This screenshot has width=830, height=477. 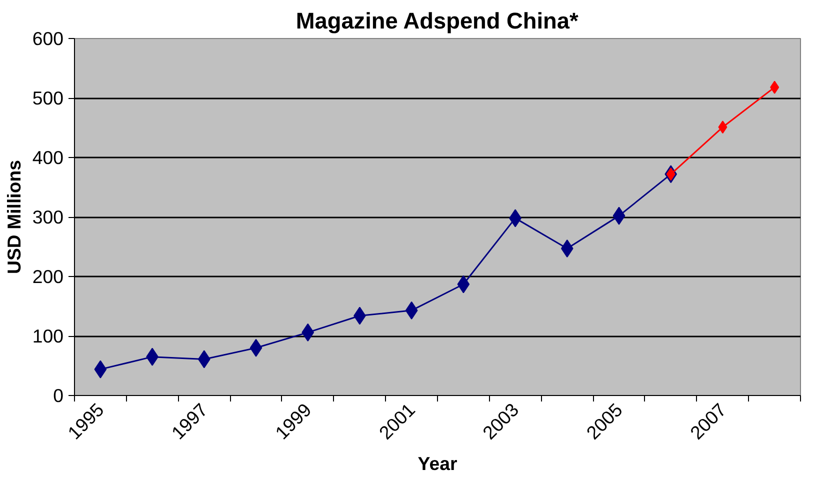 I want to click on y-tick-label: 400, so click(x=48, y=157).